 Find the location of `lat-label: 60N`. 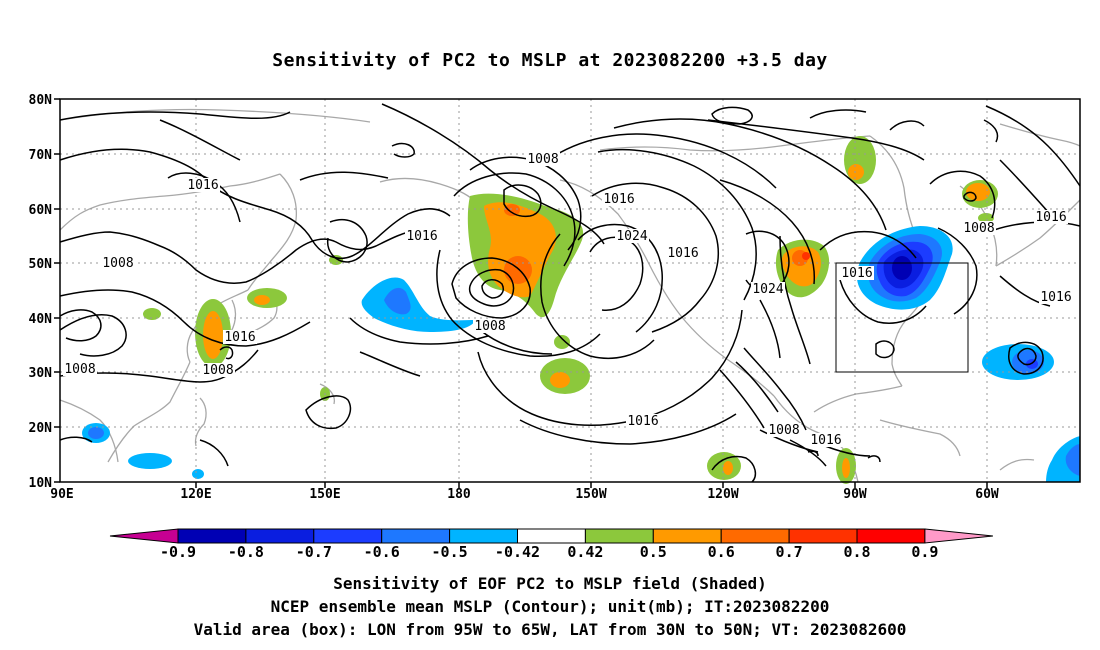

lat-label: 60N is located at coordinates (41, 210).